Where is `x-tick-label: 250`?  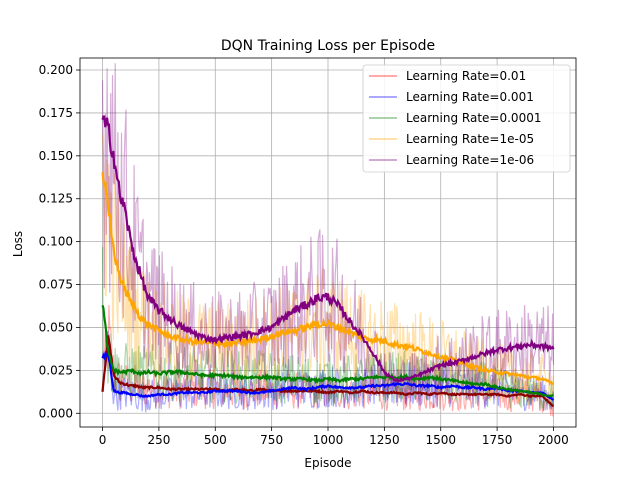 x-tick-label: 250 is located at coordinates (158, 440).